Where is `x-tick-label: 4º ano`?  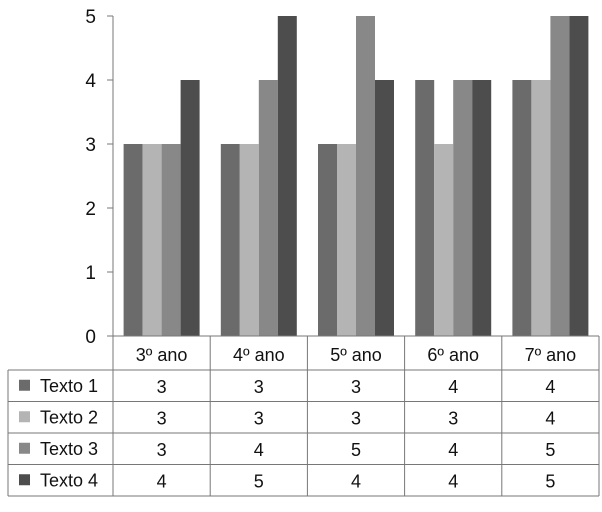 x-tick-label: 4º ano is located at coordinates (259, 355).